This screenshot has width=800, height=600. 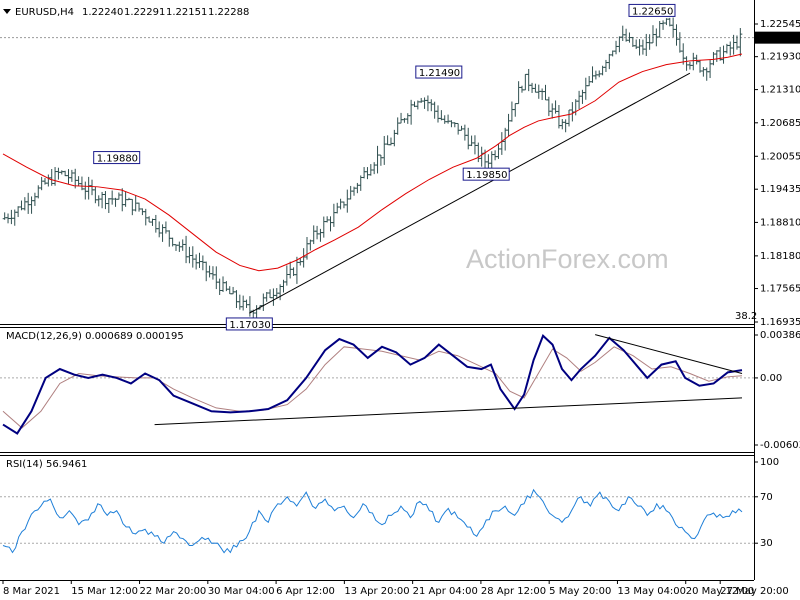 I want to click on price-annotation: 1.19880, so click(x=117, y=158).